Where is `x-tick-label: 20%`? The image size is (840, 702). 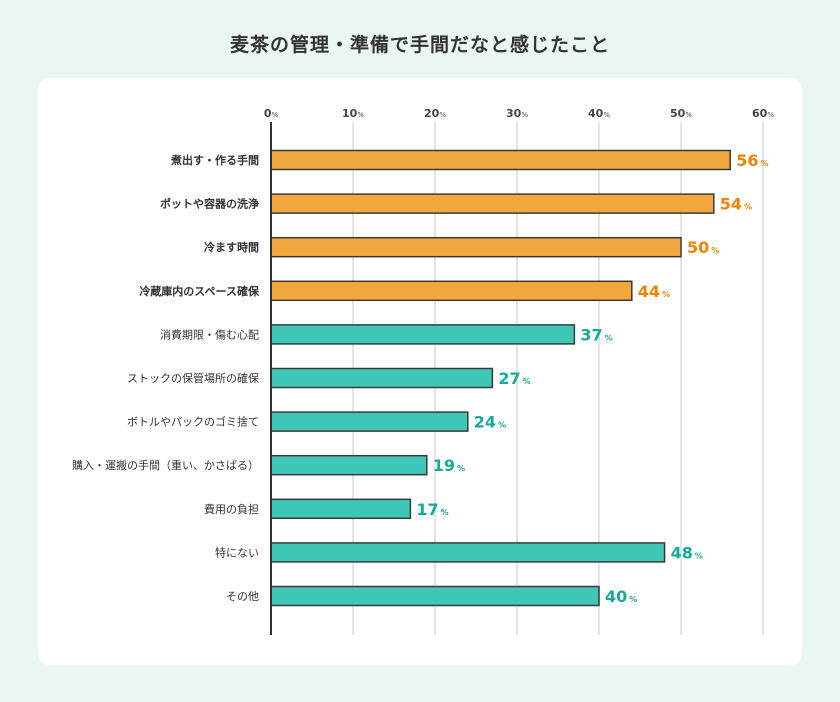 x-tick-label: 20% is located at coordinates (435, 113).